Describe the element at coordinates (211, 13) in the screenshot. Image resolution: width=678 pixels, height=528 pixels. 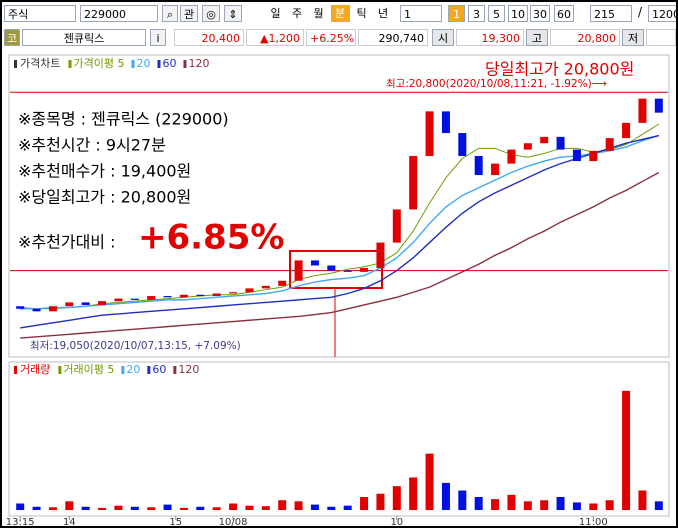
I see `icon-button: ◎` at that location.